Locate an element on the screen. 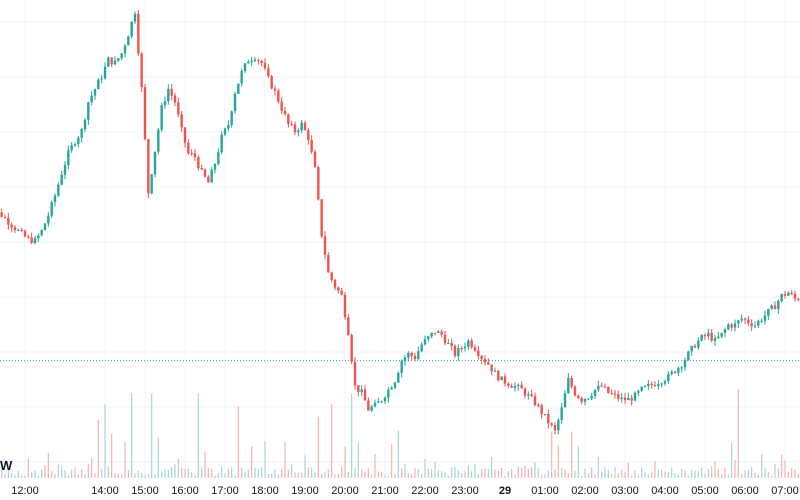  x-tick-label: 04:00 is located at coordinates (665, 491).